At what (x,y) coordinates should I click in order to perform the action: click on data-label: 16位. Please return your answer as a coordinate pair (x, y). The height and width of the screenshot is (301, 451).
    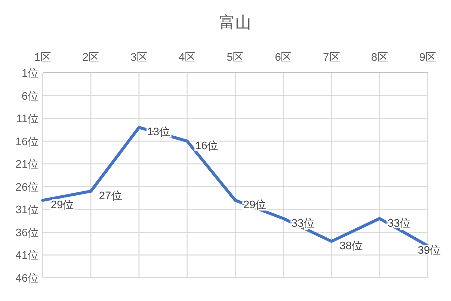
    Looking at the image, I should click on (207, 146).